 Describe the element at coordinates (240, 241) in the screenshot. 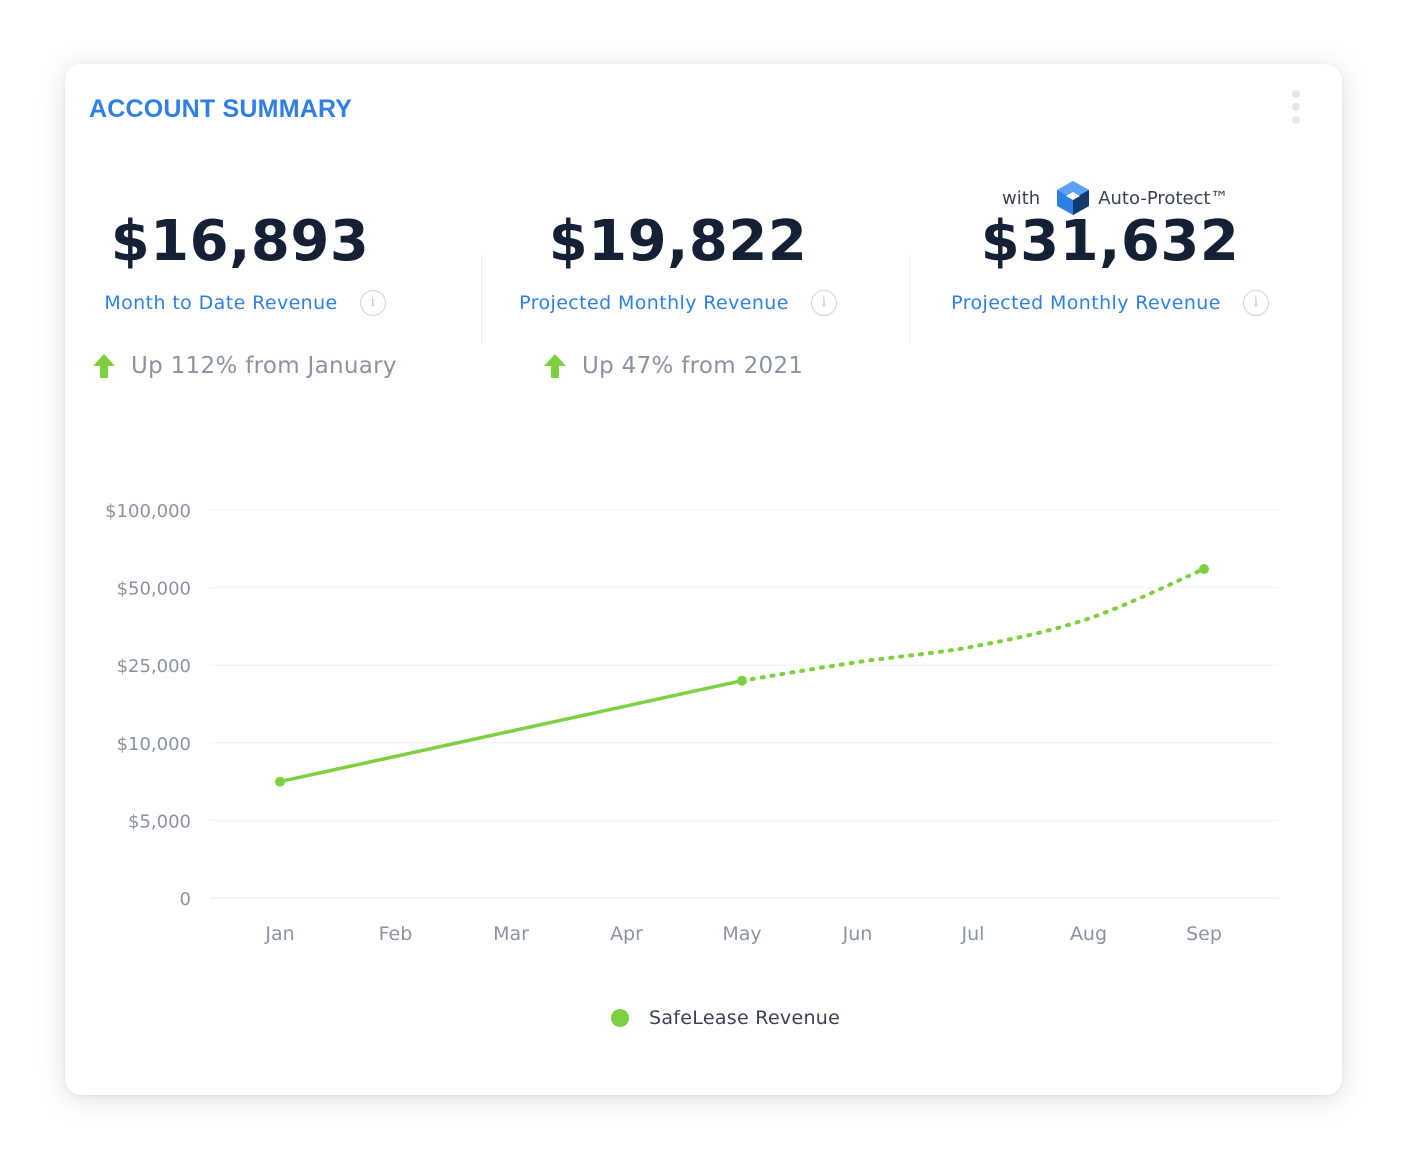

I see `metric-value: $16,893` at that location.